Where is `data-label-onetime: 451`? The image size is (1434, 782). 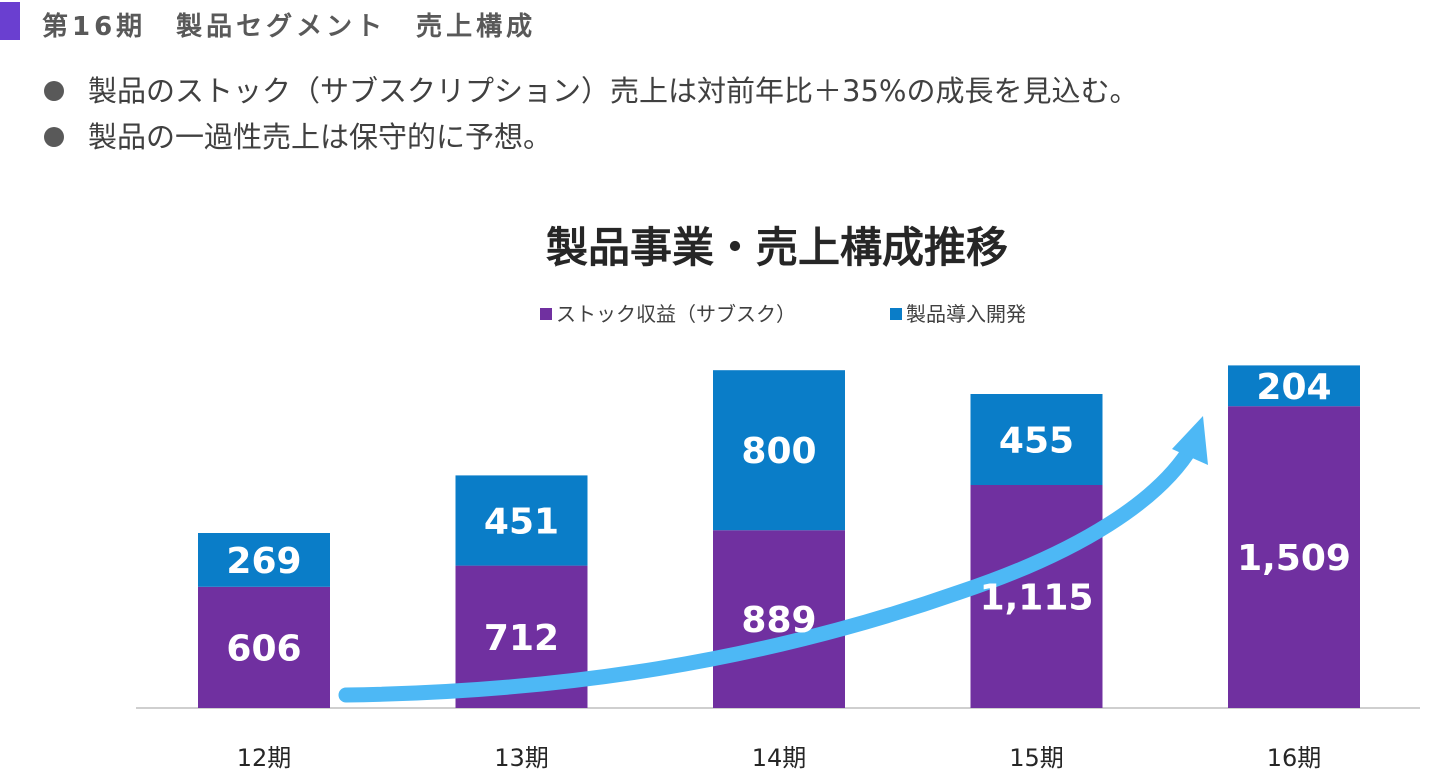
data-label-onetime: 451 is located at coordinates (521, 522).